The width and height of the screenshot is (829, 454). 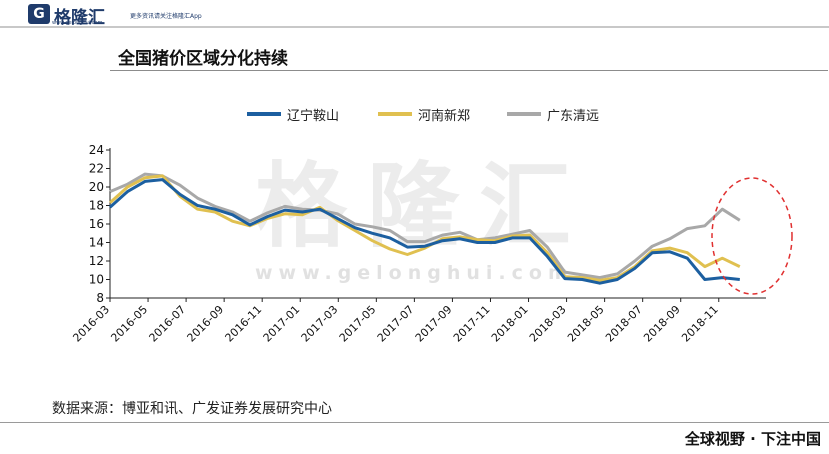 I want to click on chart-legend: 辽宁鞍山 河南新郑 广东清远, so click(x=414, y=114).